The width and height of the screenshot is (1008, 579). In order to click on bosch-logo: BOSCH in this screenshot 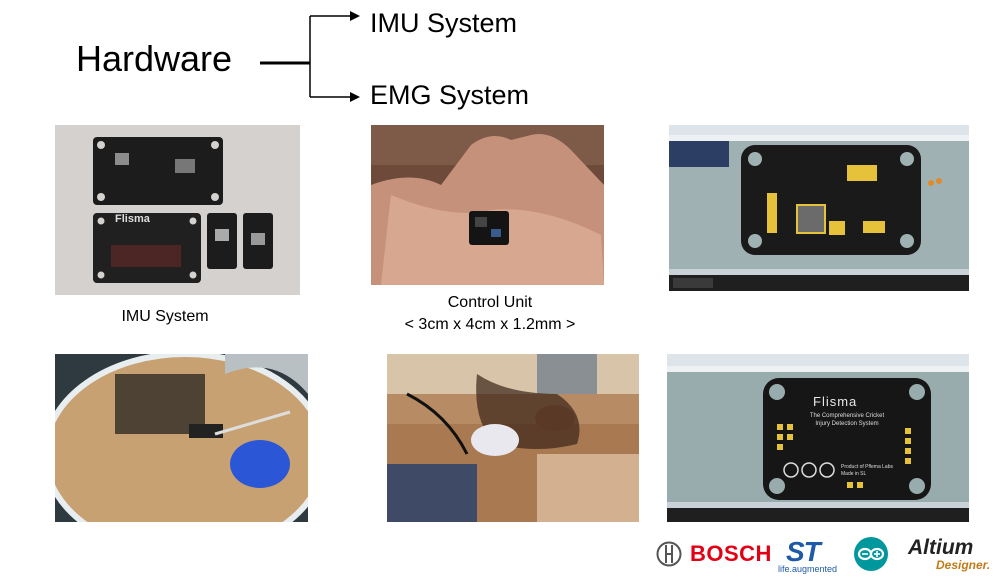, I will do `click(713, 554)`.